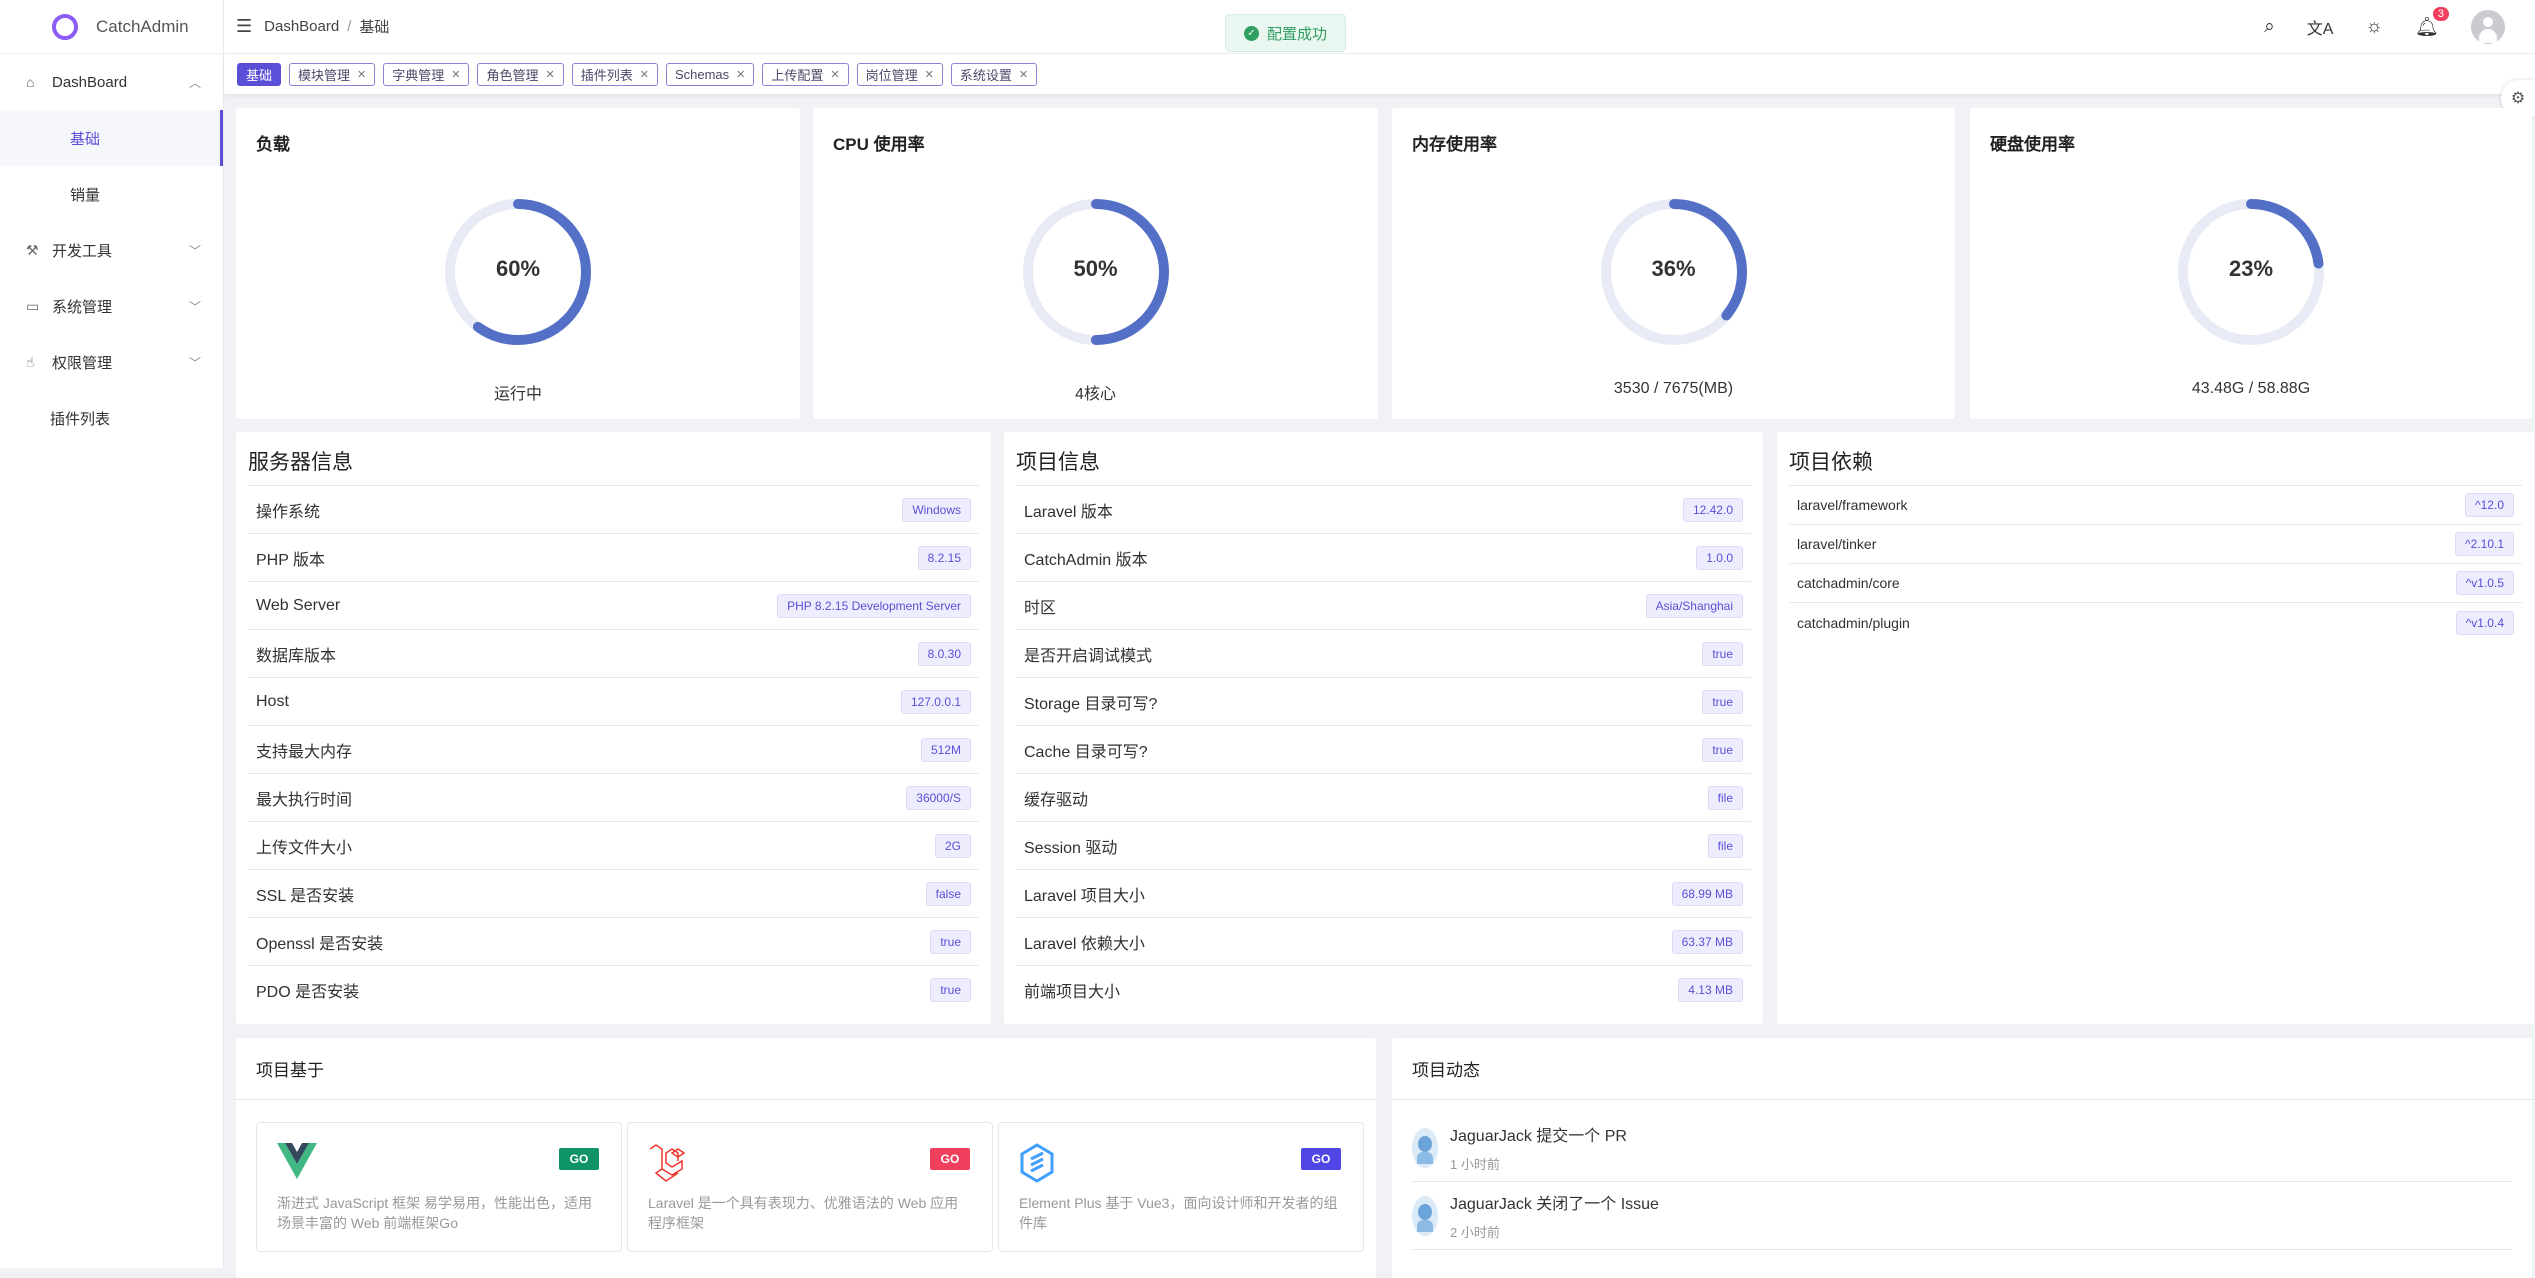  What do you see at coordinates (65, 26) in the screenshot?
I see `catchadmin-logo-icon` at bounding box center [65, 26].